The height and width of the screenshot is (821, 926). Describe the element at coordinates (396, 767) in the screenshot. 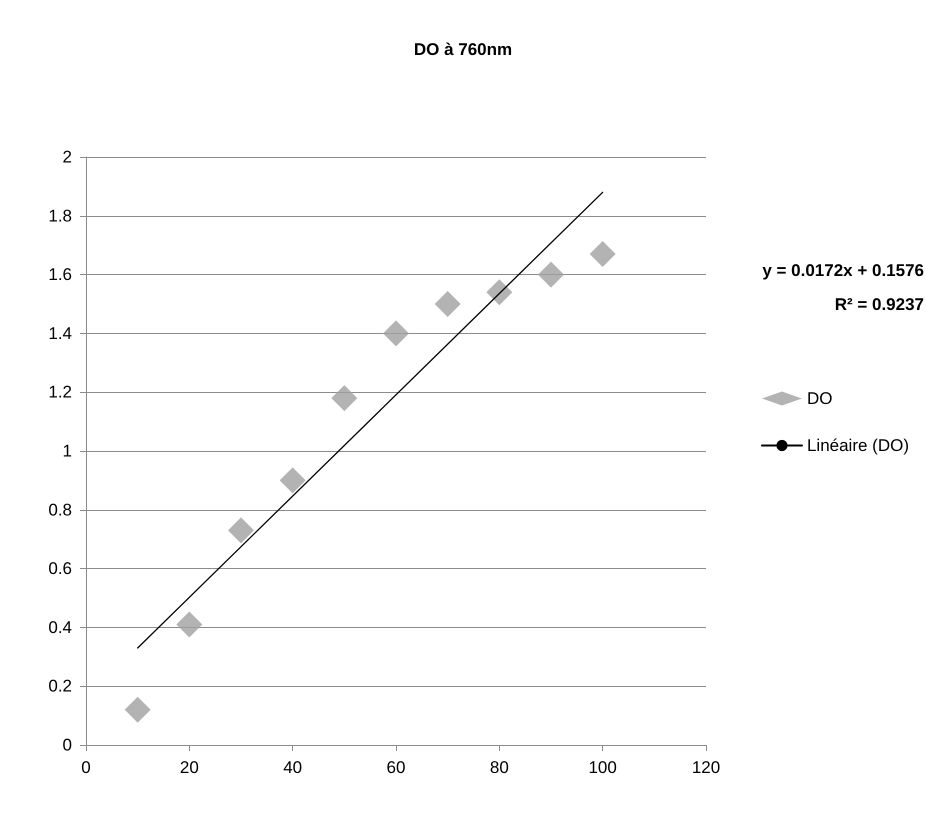

I see `x-tick-label: 60` at that location.